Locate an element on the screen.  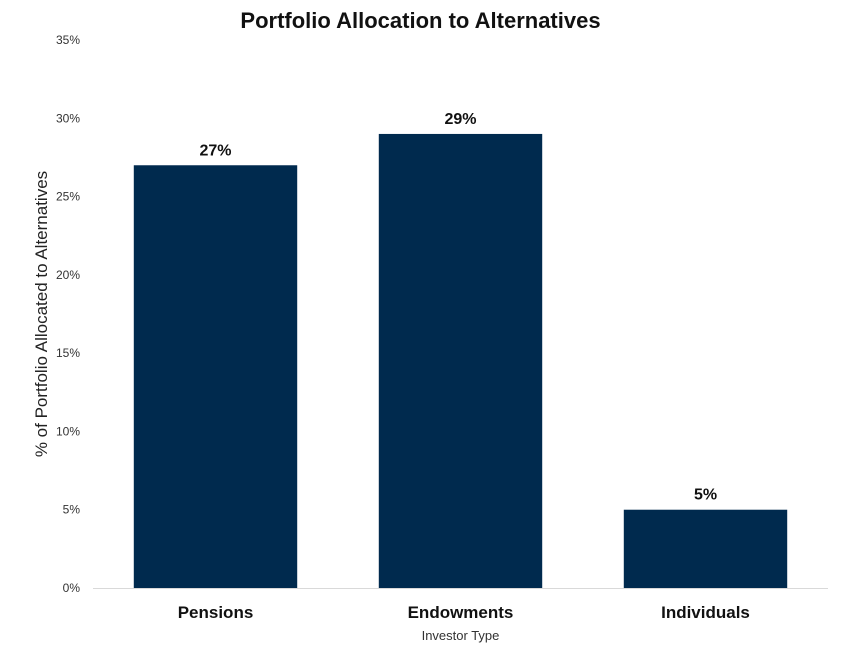
x-tick-label: Individuals is located at coordinates (705, 612).